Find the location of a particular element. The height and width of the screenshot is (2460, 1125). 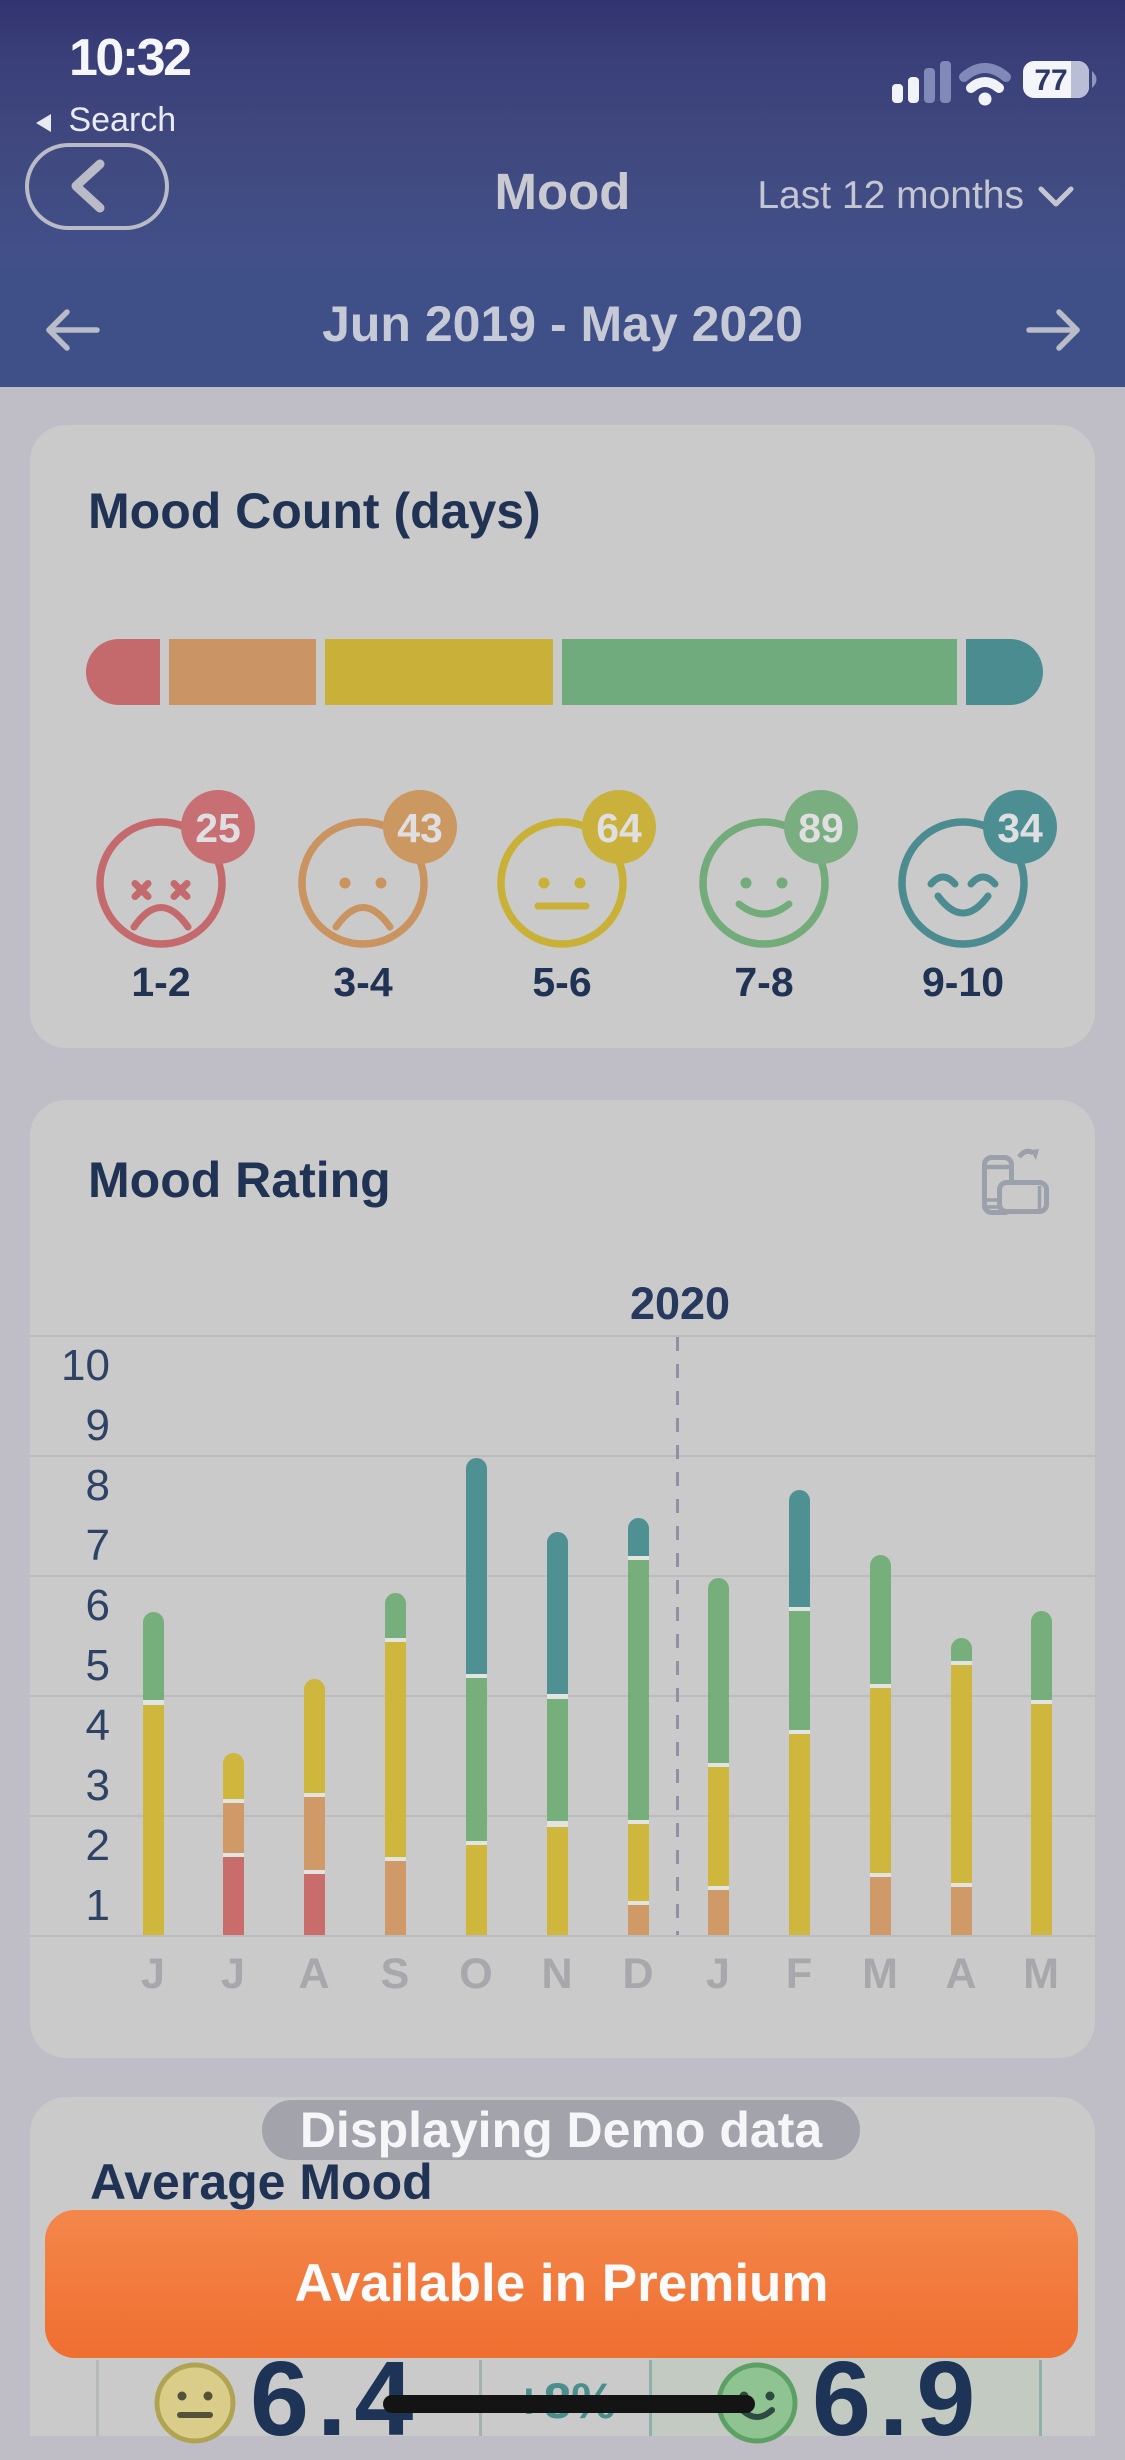

svg-text: 77 is located at coordinates (1050, 80).